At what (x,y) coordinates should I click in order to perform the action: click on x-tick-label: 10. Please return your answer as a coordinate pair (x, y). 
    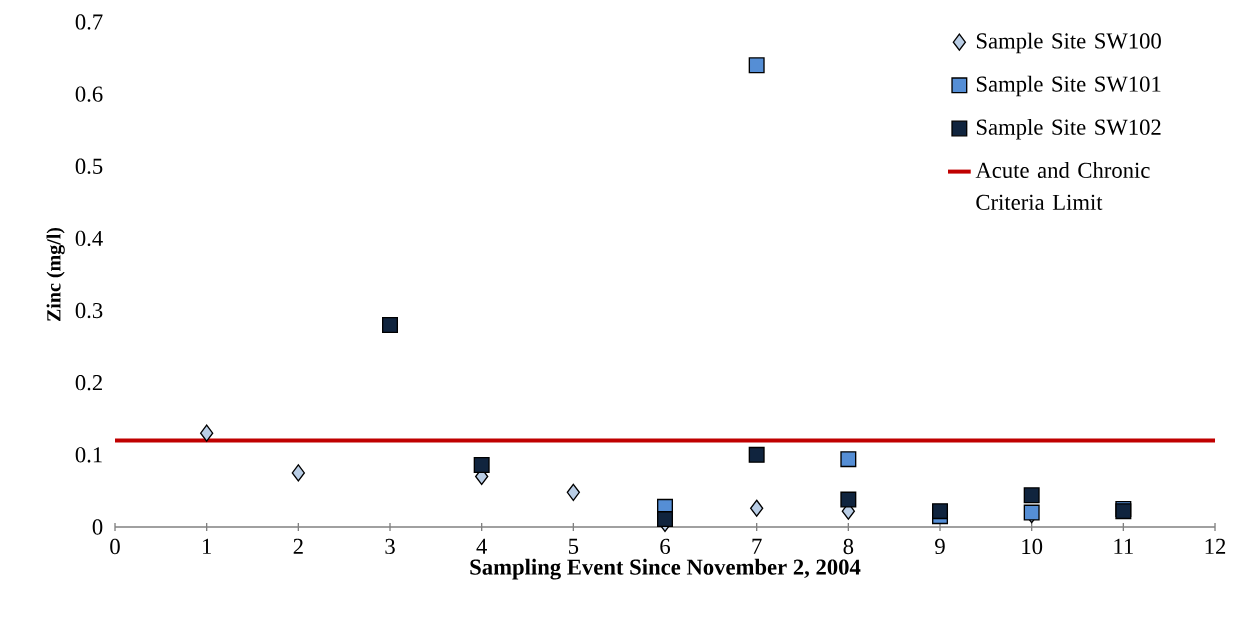
    Looking at the image, I should click on (1032, 546).